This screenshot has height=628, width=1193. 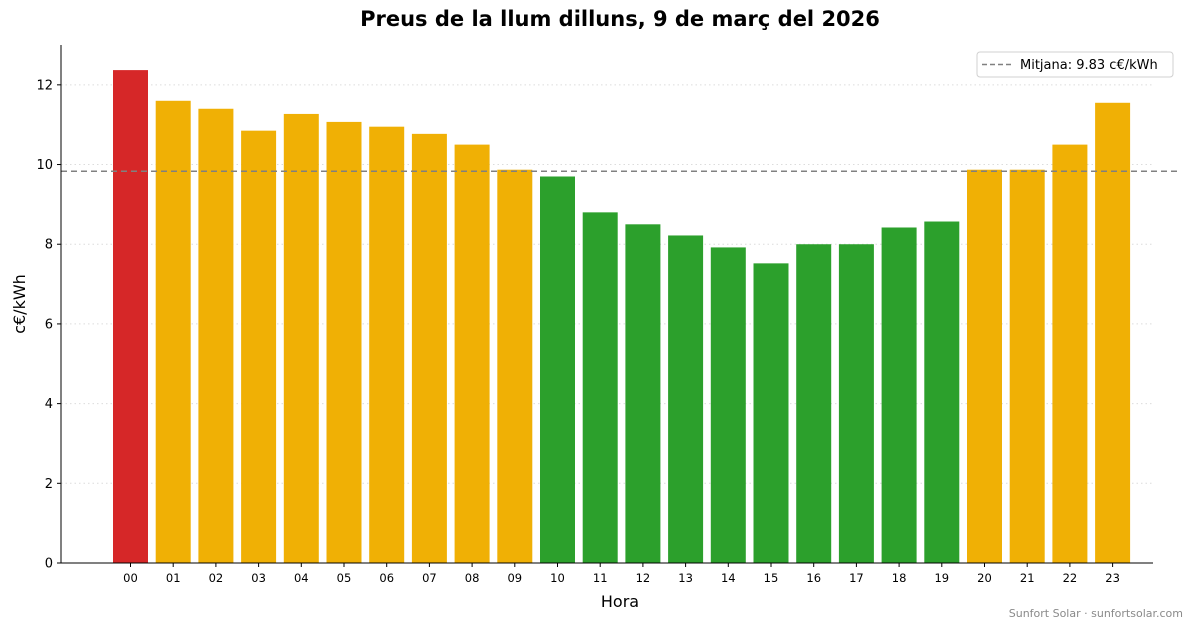 What do you see at coordinates (173, 578) in the screenshot?
I see `x-tick-label: 01` at bounding box center [173, 578].